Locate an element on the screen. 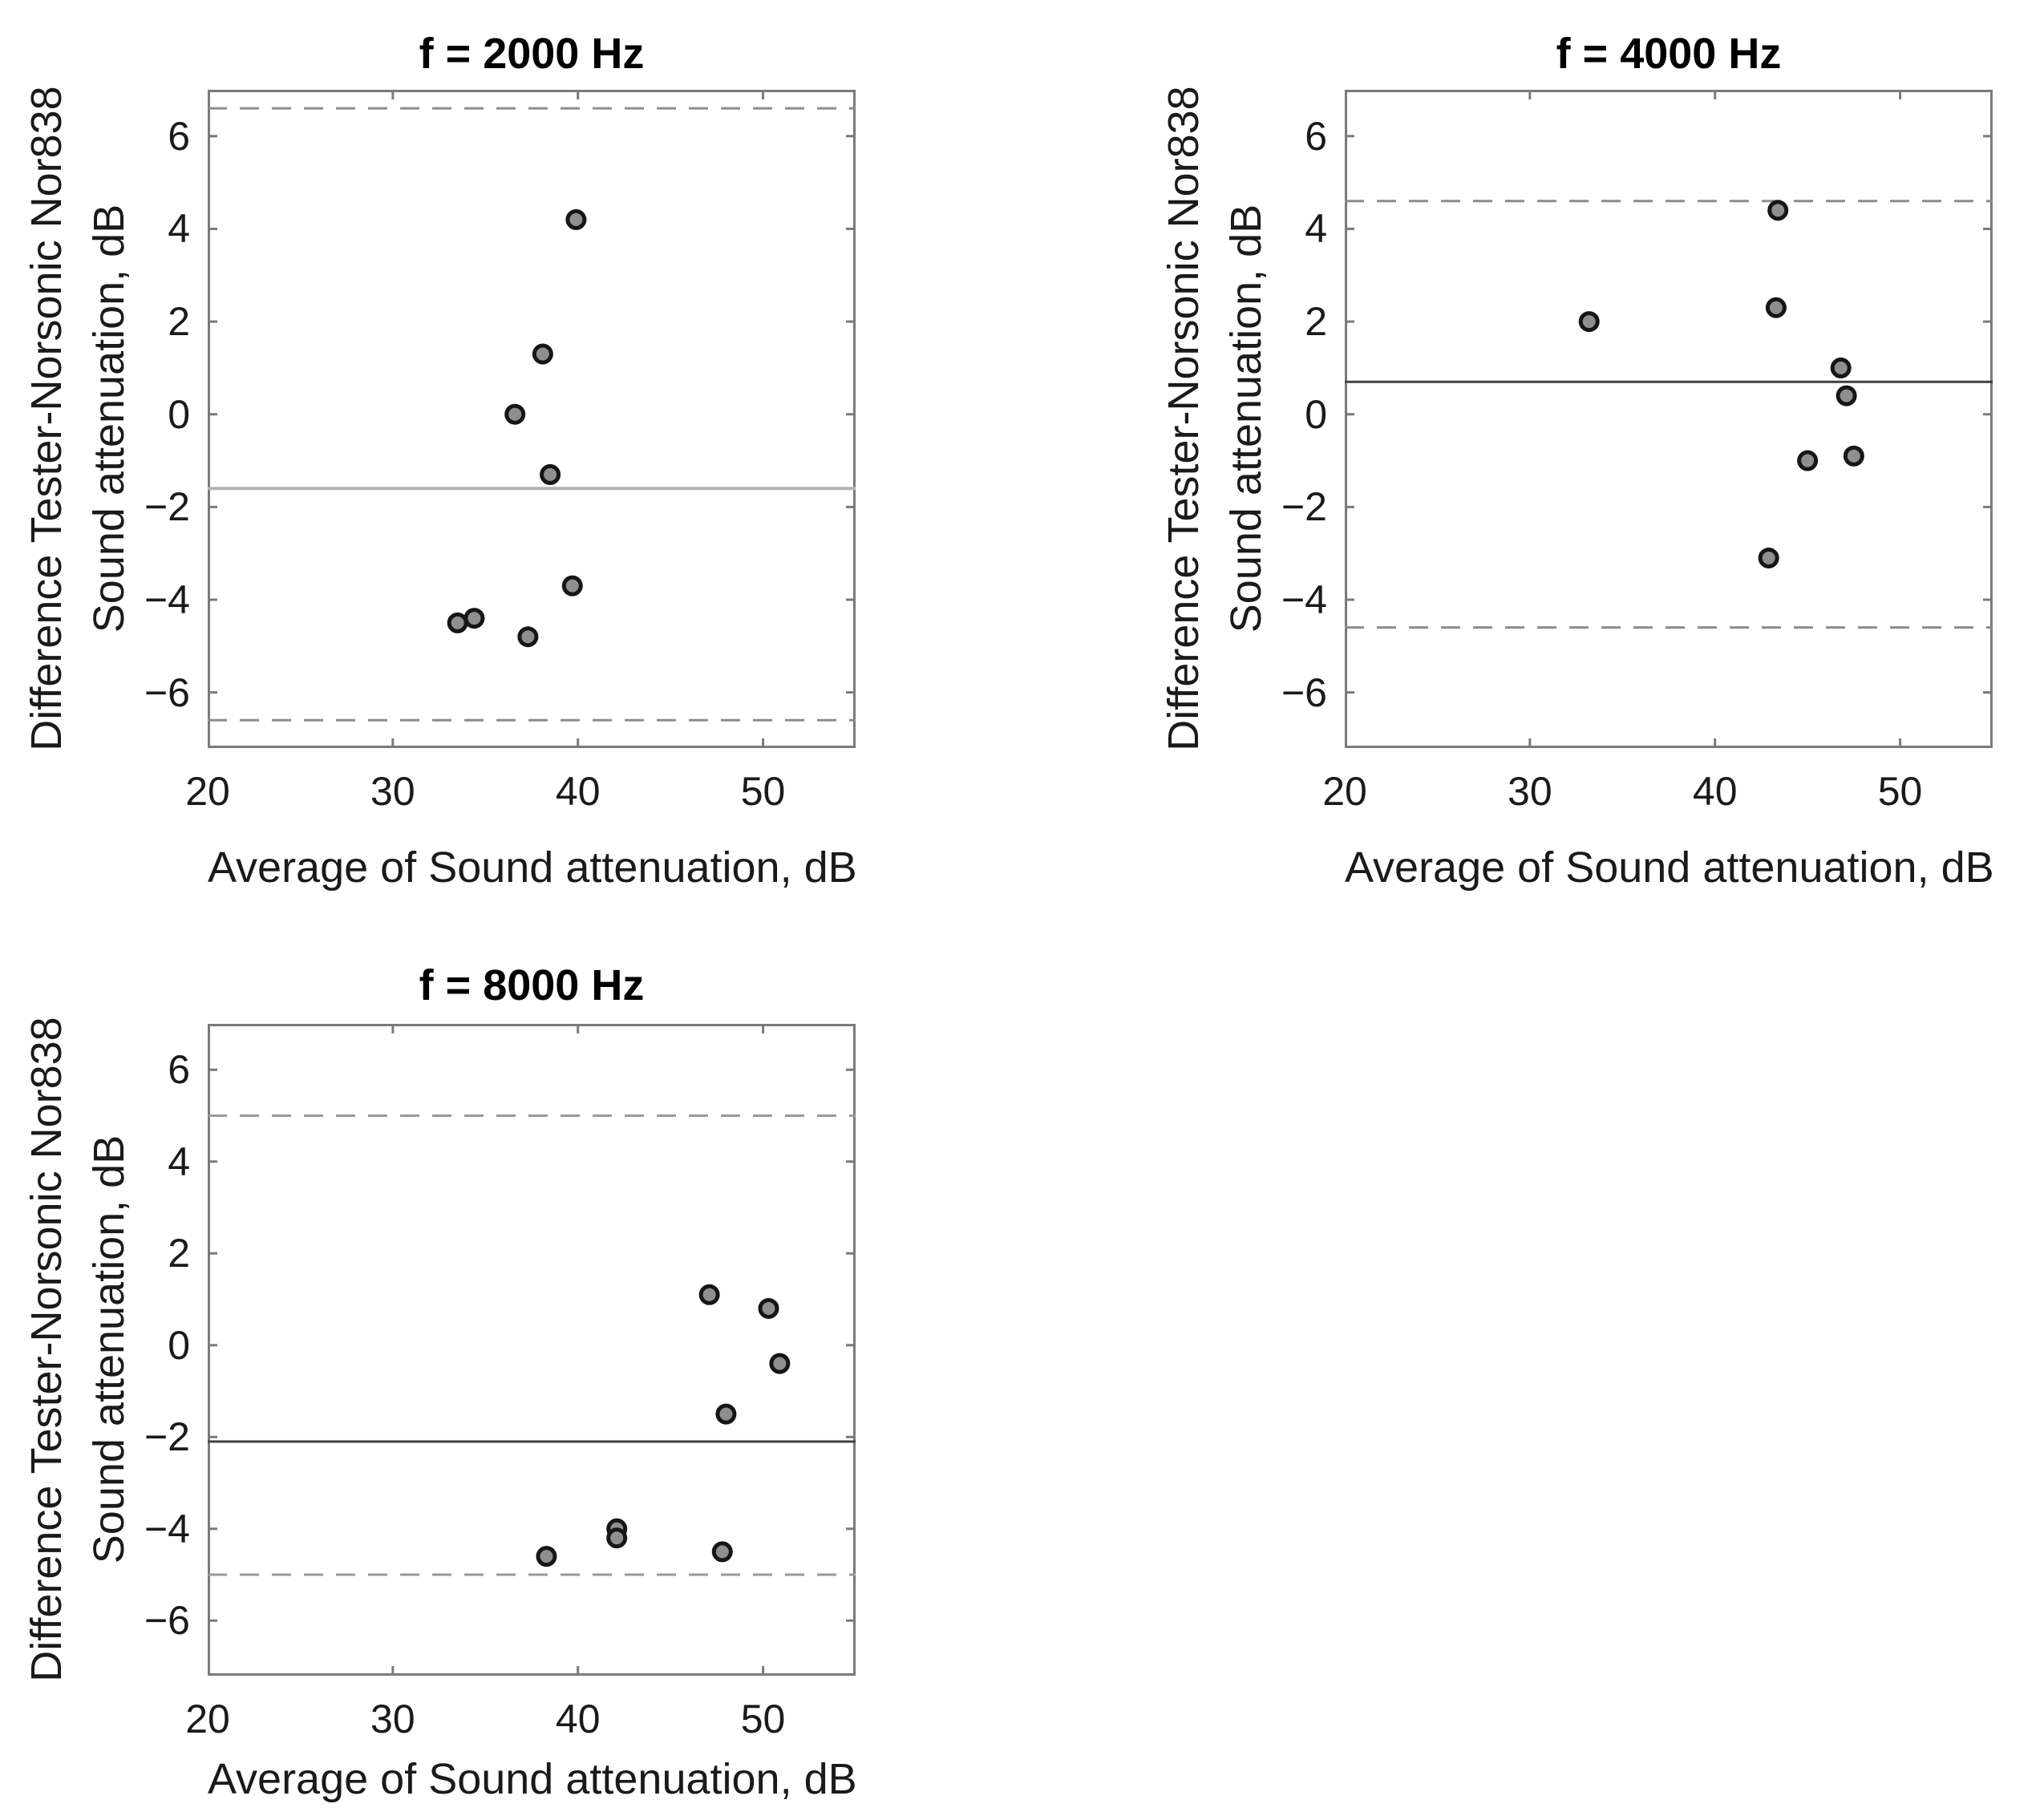 The height and width of the screenshot is (1816, 2044). plot-f8000hz: 20 30 40 50 6 4 2 0 −2 −4 −6 is located at coordinates (500, 1382).